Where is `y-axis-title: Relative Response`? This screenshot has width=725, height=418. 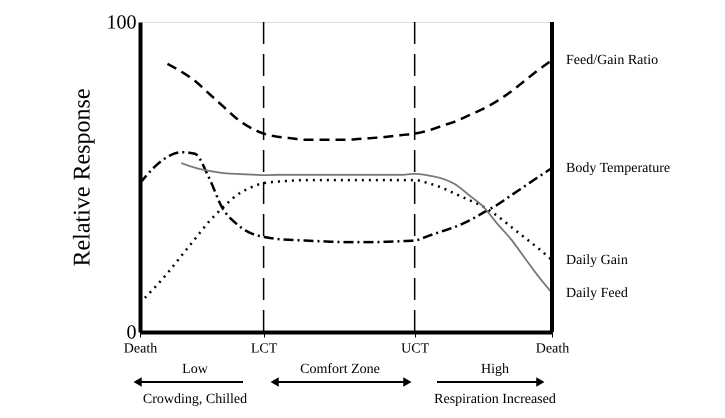 y-axis-title: Relative Response is located at coordinates (83, 177).